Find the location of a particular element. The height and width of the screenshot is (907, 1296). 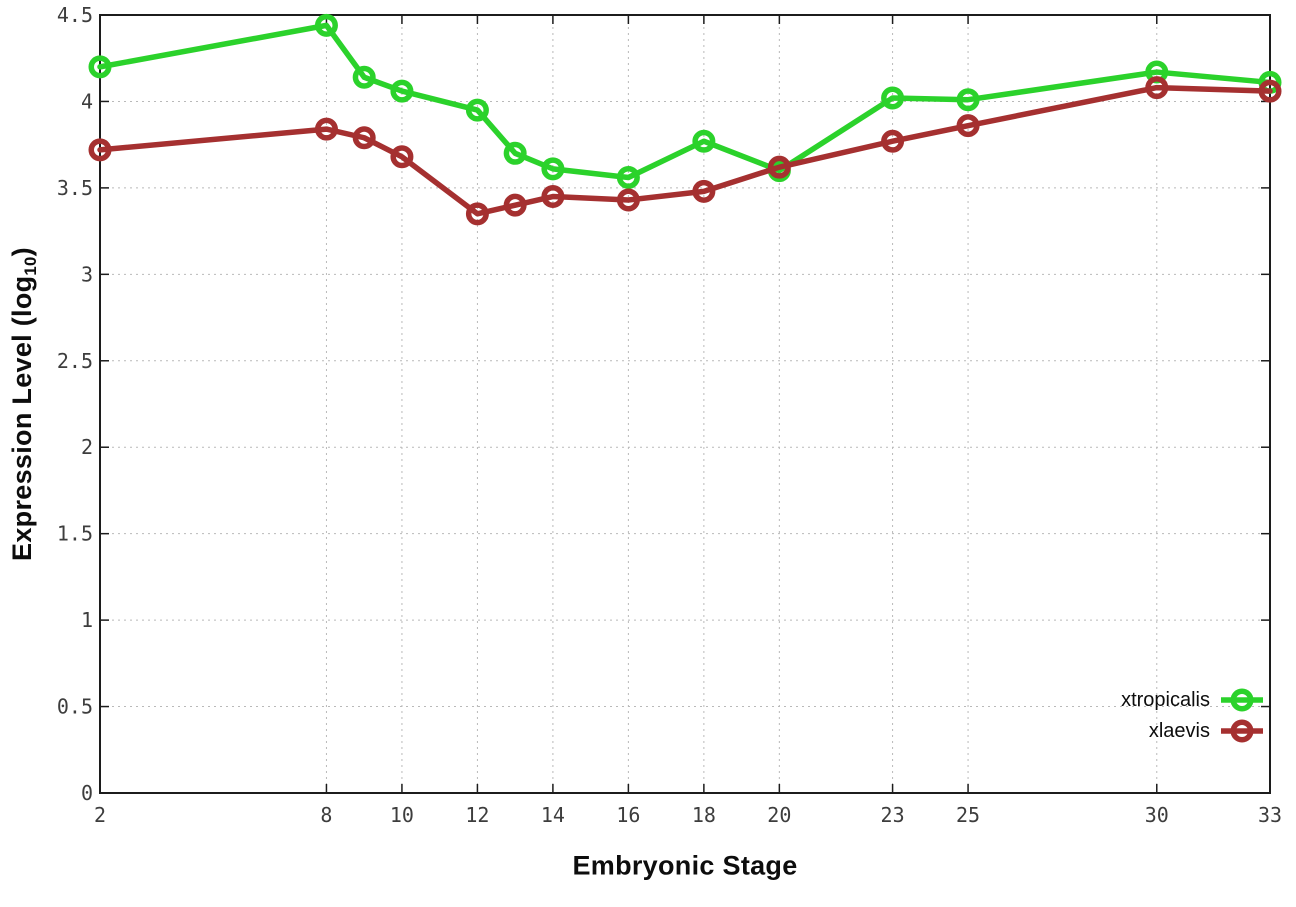

legend-item-xlaevis: xlaevis is located at coordinates (1193, 730).